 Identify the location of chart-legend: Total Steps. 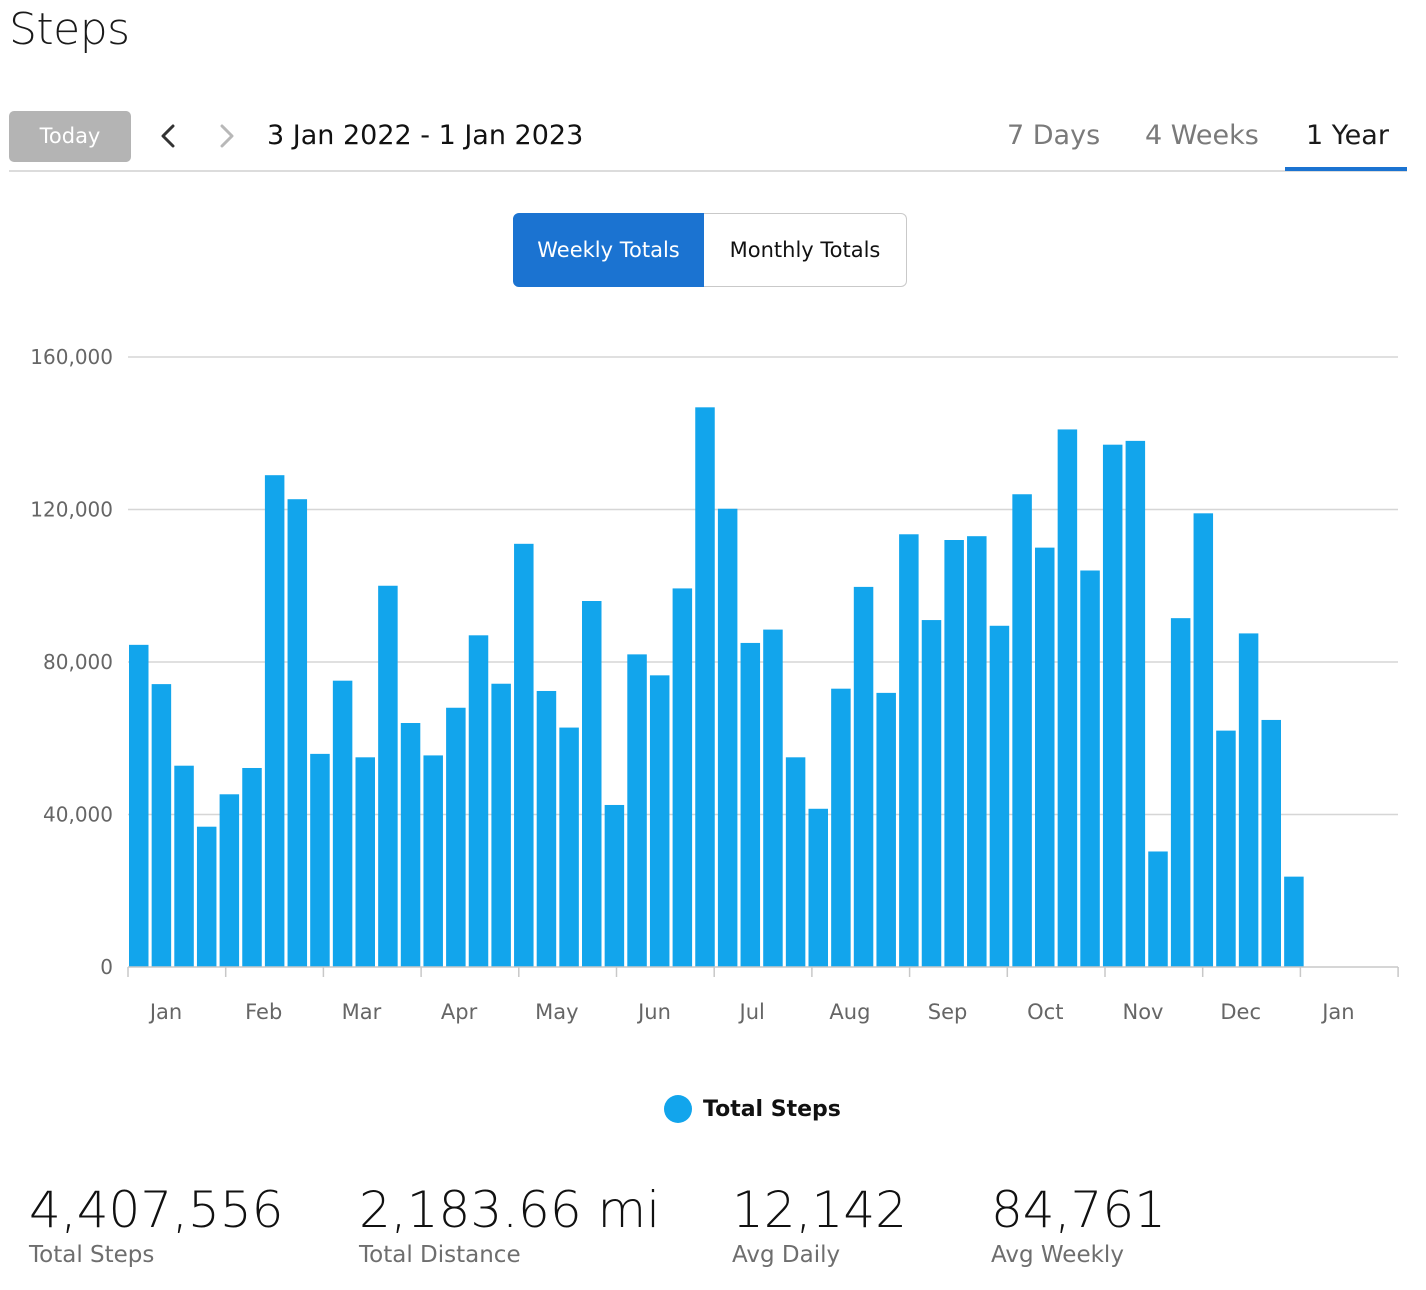
(752, 1109).